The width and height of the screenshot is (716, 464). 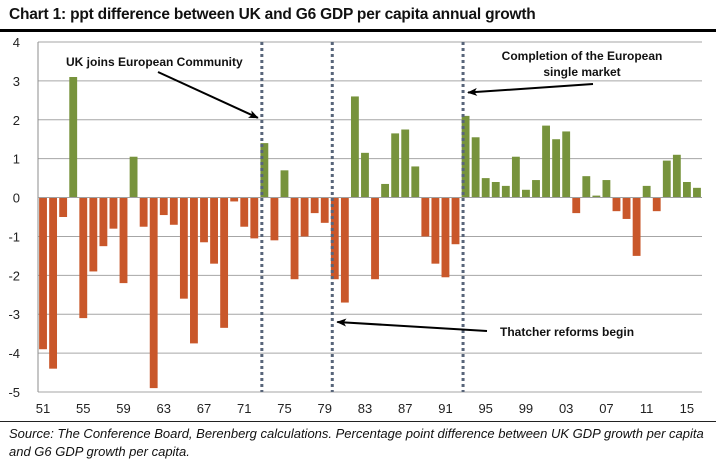 What do you see at coordinates (244, 408) in the screenshot?
I see `x-tick-label: 71` at bounding box center [244, 408].